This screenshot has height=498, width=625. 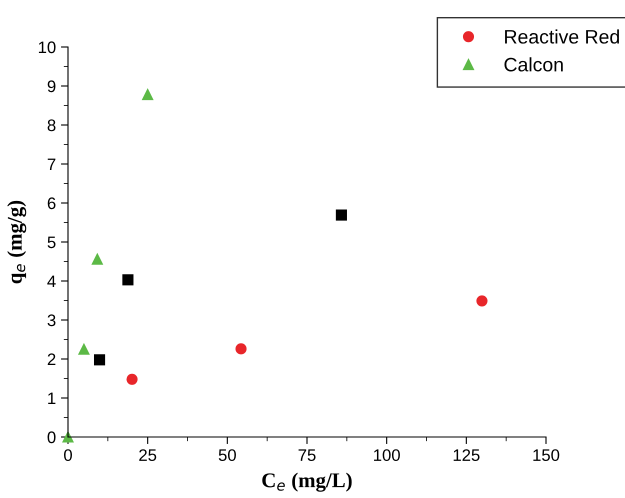 I want to click on y-tick-label: 9, so click(x=52, y=86).